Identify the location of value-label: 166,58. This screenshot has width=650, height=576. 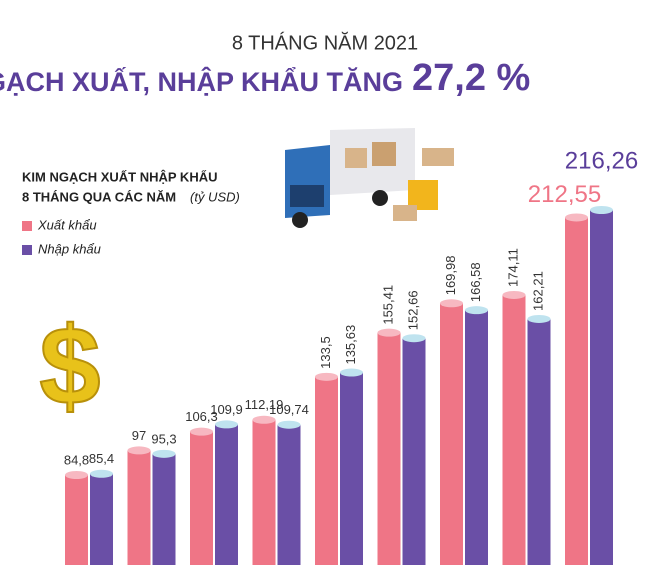
(475, 282).